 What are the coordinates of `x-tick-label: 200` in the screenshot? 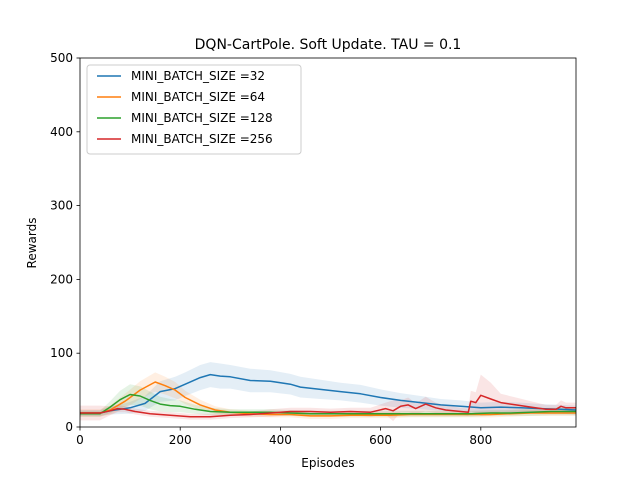 It's located at (180, 440).